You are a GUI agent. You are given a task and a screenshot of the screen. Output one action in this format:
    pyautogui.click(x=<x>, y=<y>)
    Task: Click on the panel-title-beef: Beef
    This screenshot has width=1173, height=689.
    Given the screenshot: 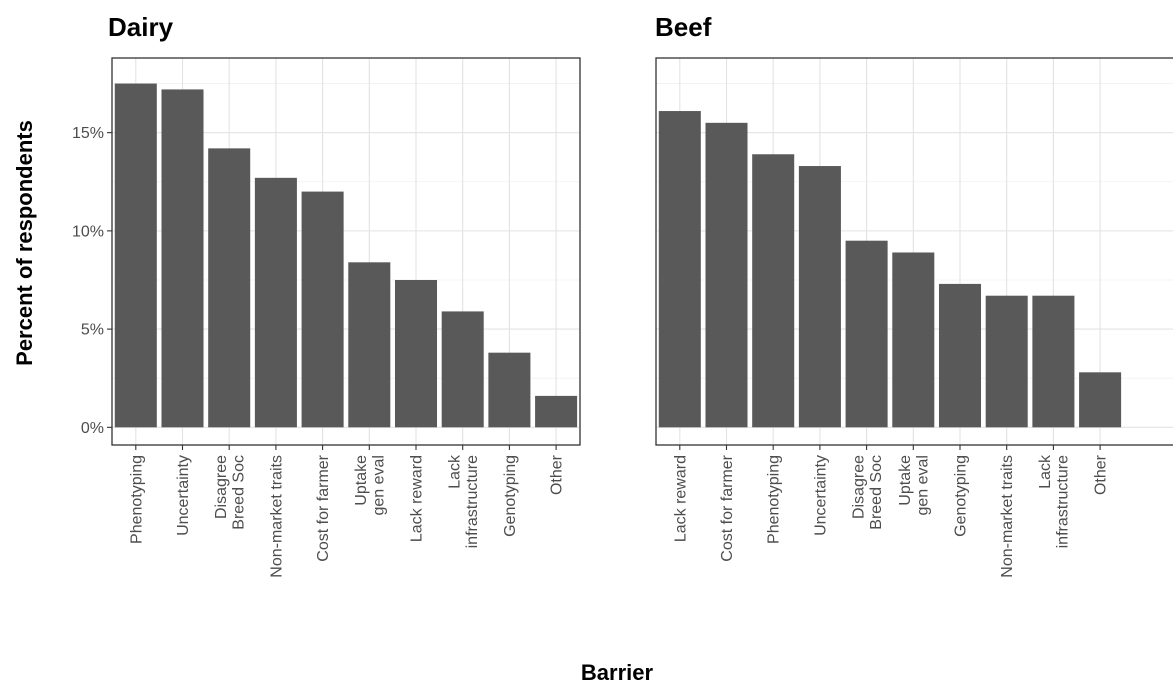 What is the action you would take?
    pyautogui.click(x=683, y=27)
    